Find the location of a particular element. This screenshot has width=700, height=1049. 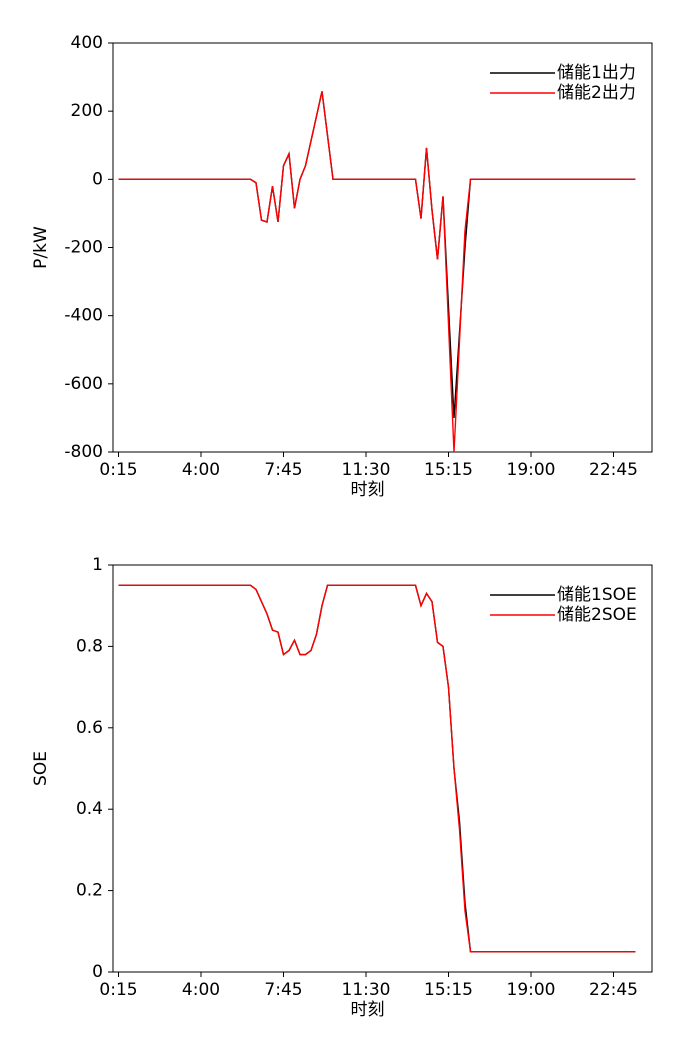

y-axis-label: SOE is located at coordinates (41, 768).